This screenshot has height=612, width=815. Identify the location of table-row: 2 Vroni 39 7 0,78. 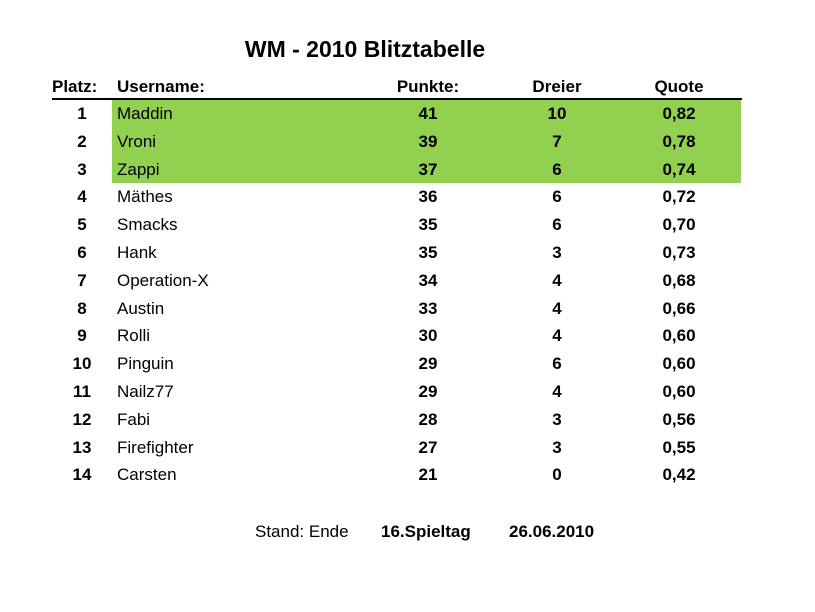
(397, 141).